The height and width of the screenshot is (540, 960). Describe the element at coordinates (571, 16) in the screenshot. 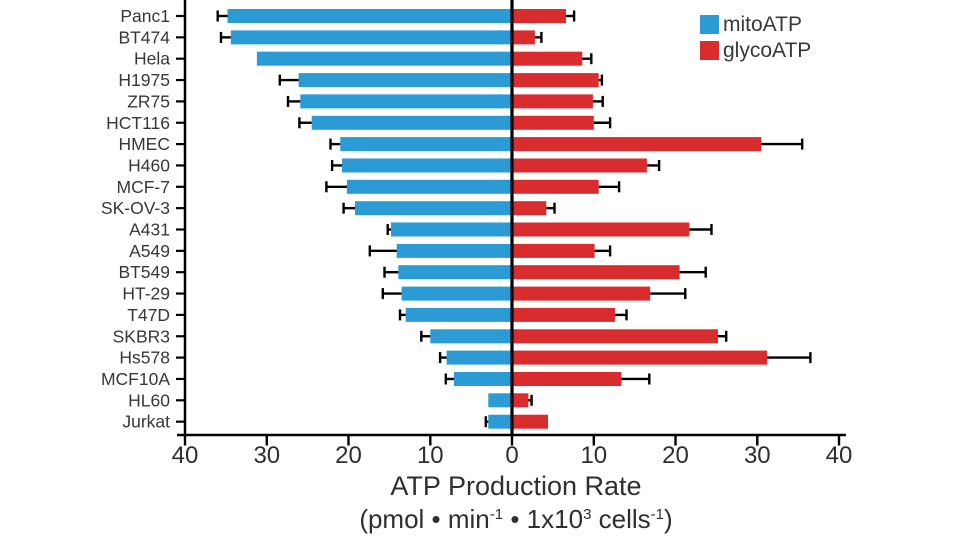

I see `errorbar-glycoATP-Panc1` at that location.